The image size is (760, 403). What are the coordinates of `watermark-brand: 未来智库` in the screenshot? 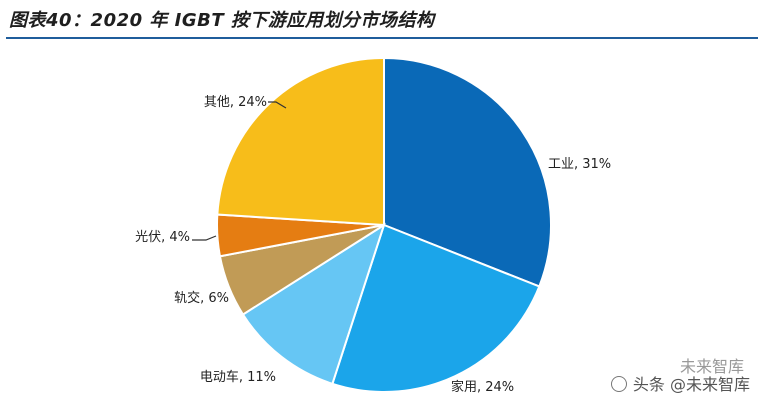 It's located at (711, 366).